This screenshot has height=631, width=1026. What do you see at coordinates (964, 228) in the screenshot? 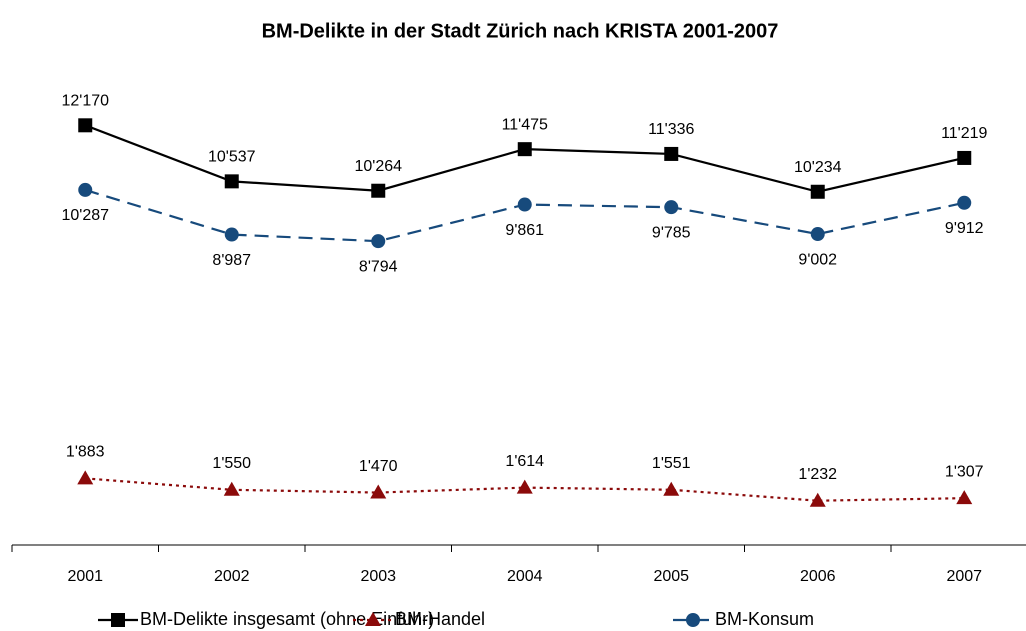
I see `data-label: 9'912` at bounding box center [964, 228].